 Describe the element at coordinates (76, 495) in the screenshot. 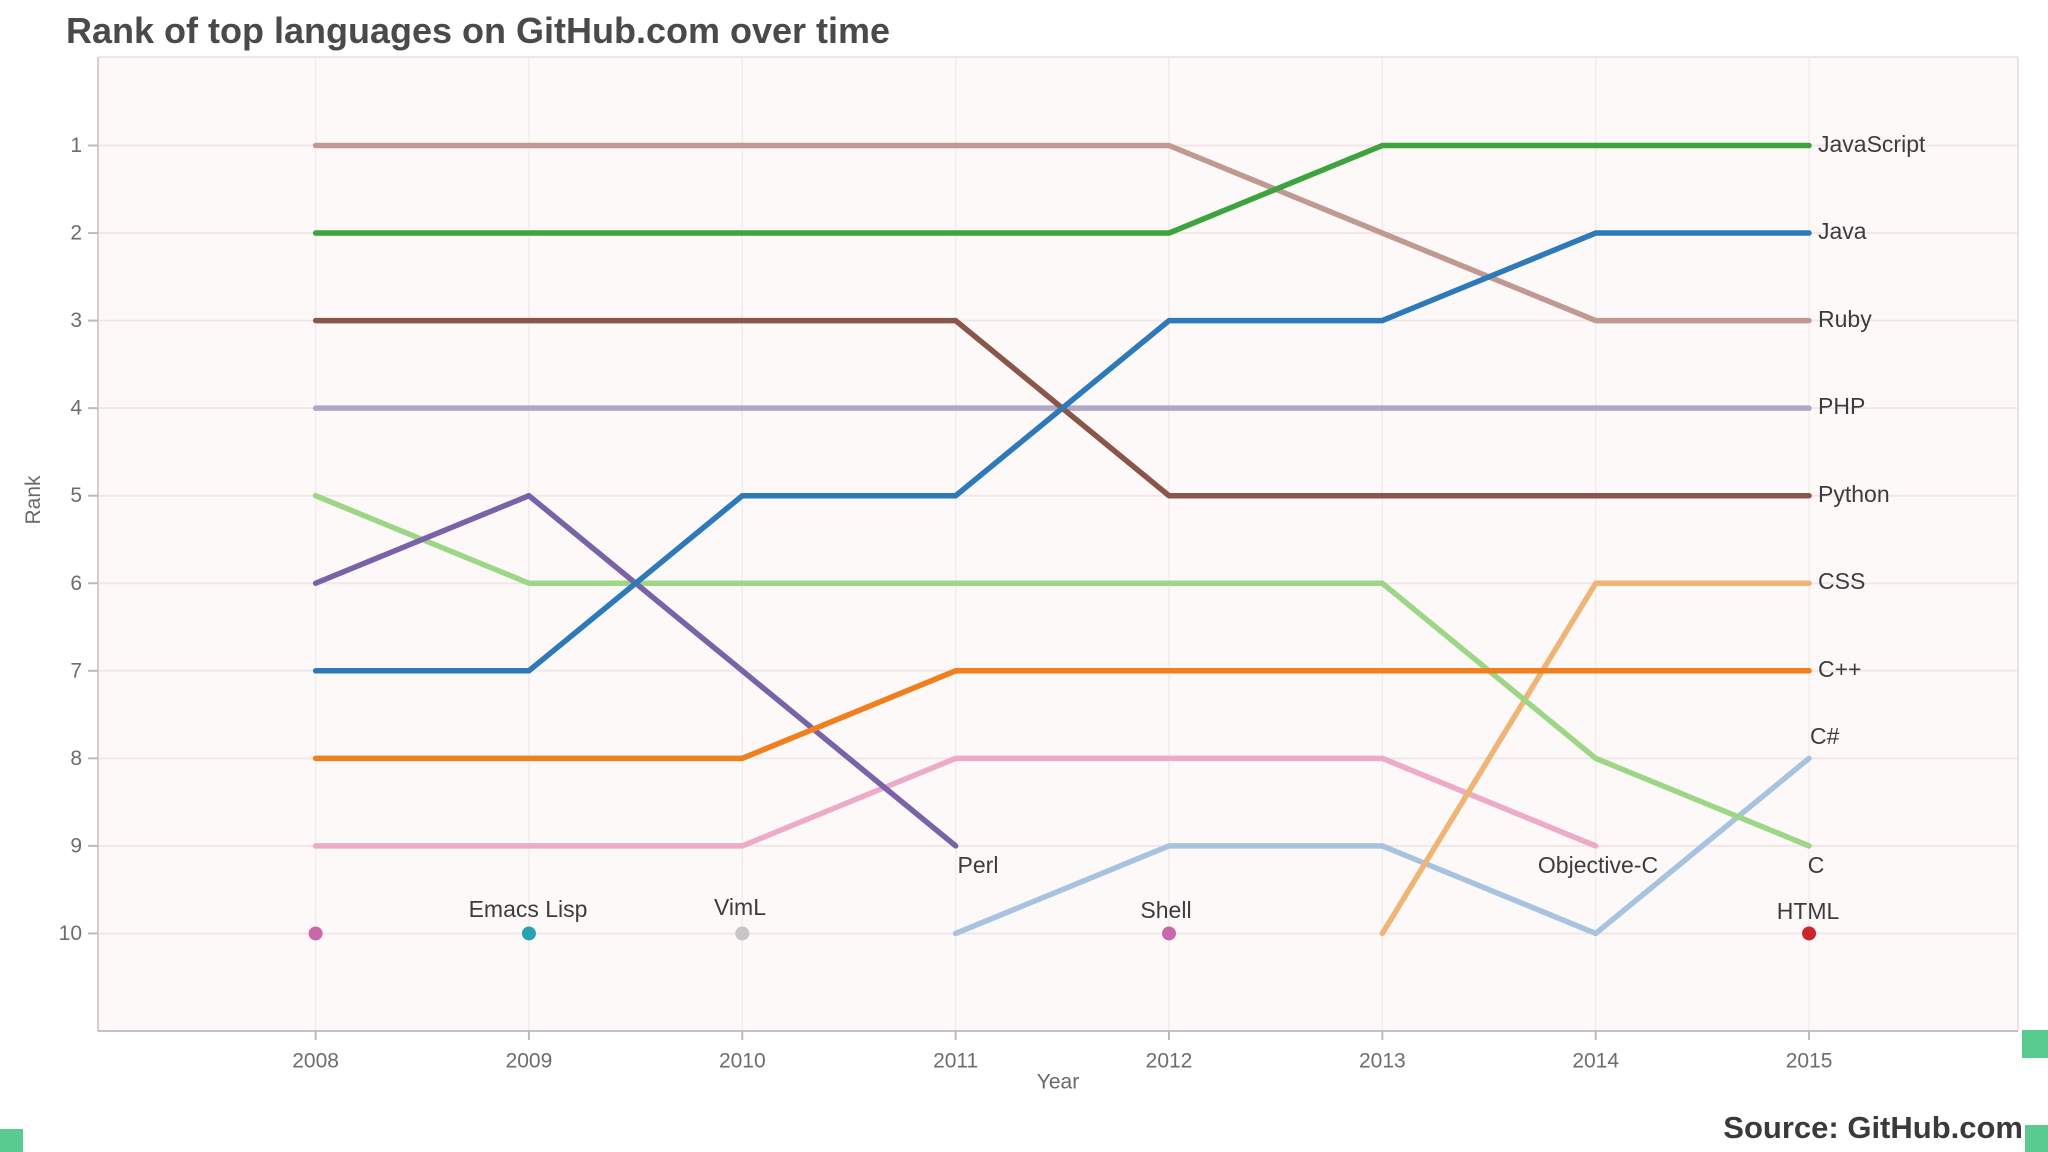

I see `y-tick-label-rank-5: 5` at that location.